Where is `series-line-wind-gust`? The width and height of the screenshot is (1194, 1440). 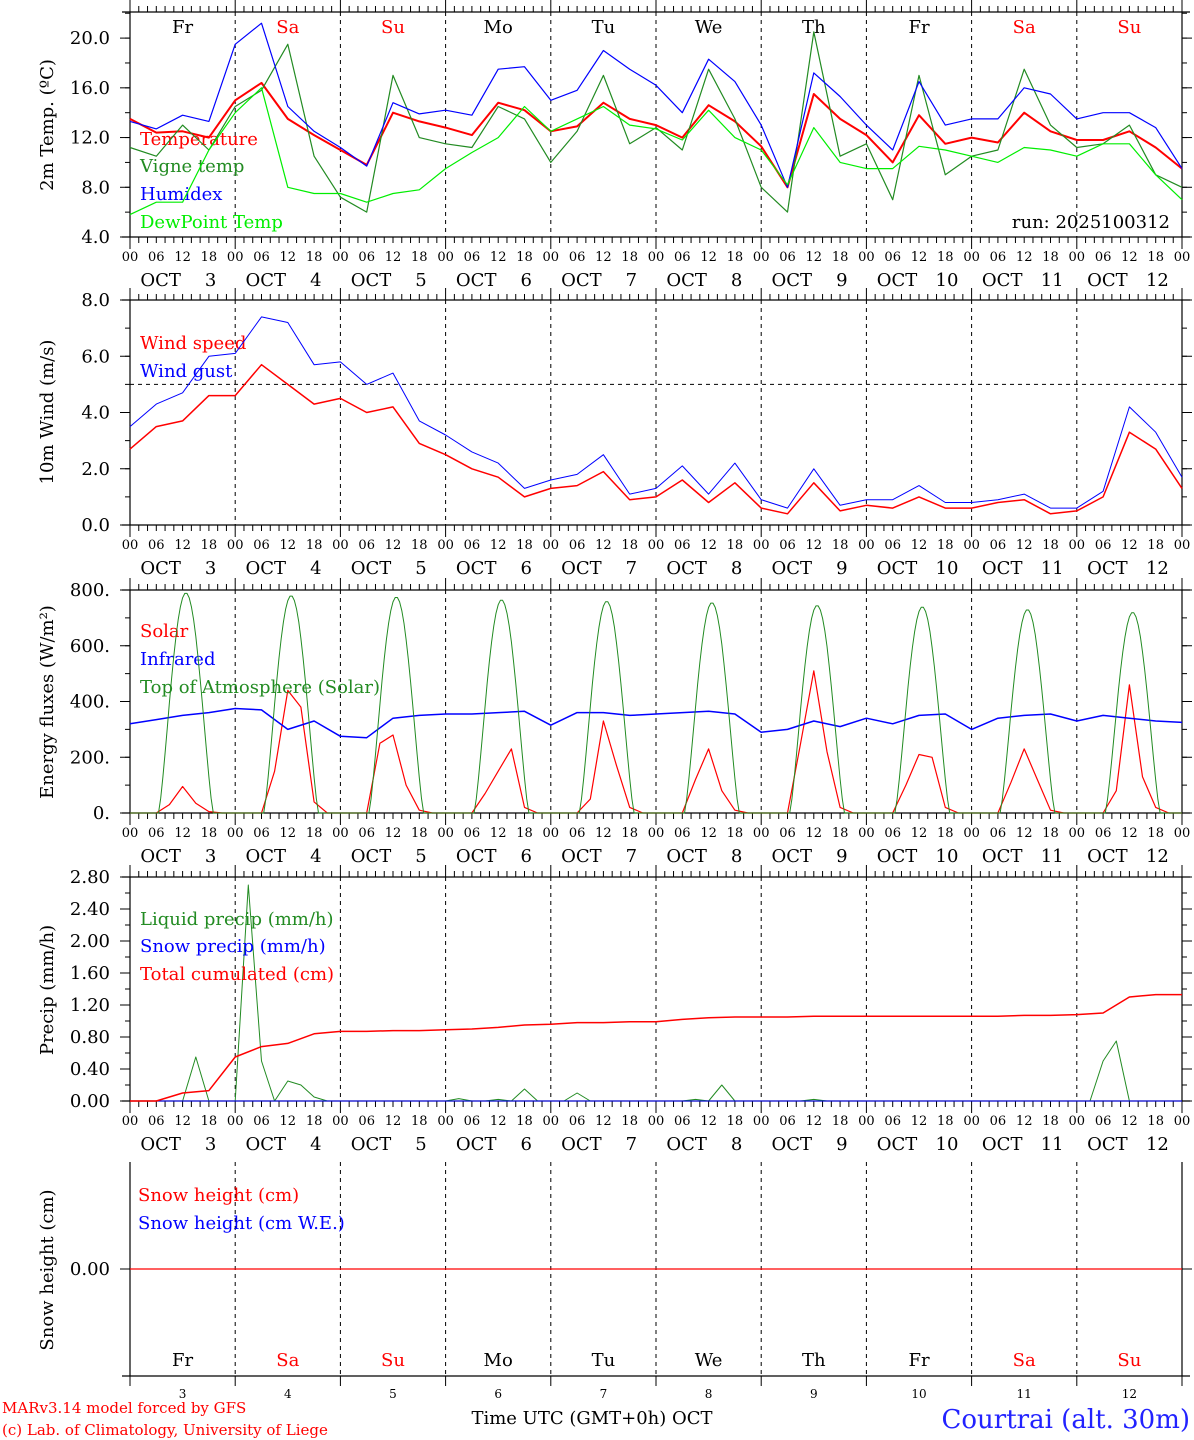 series-line-wind-gust is located at coordinates (656, 412).